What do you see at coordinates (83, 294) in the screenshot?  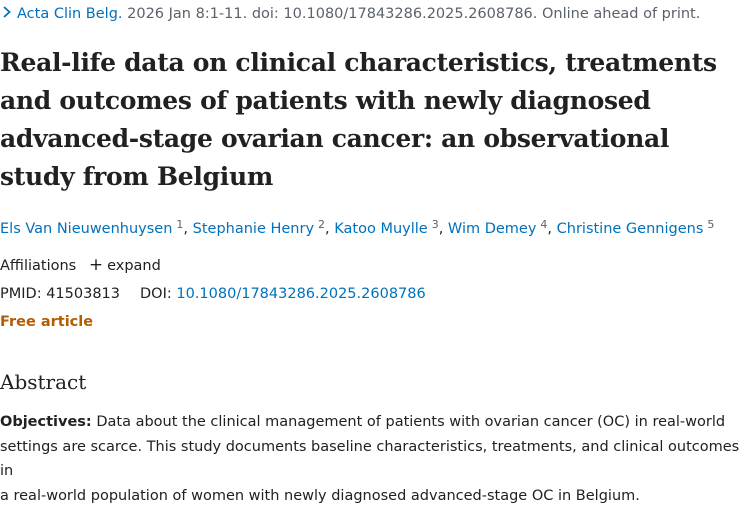 I see `pmid-value: 41503813` at bounding box center [83, 294].